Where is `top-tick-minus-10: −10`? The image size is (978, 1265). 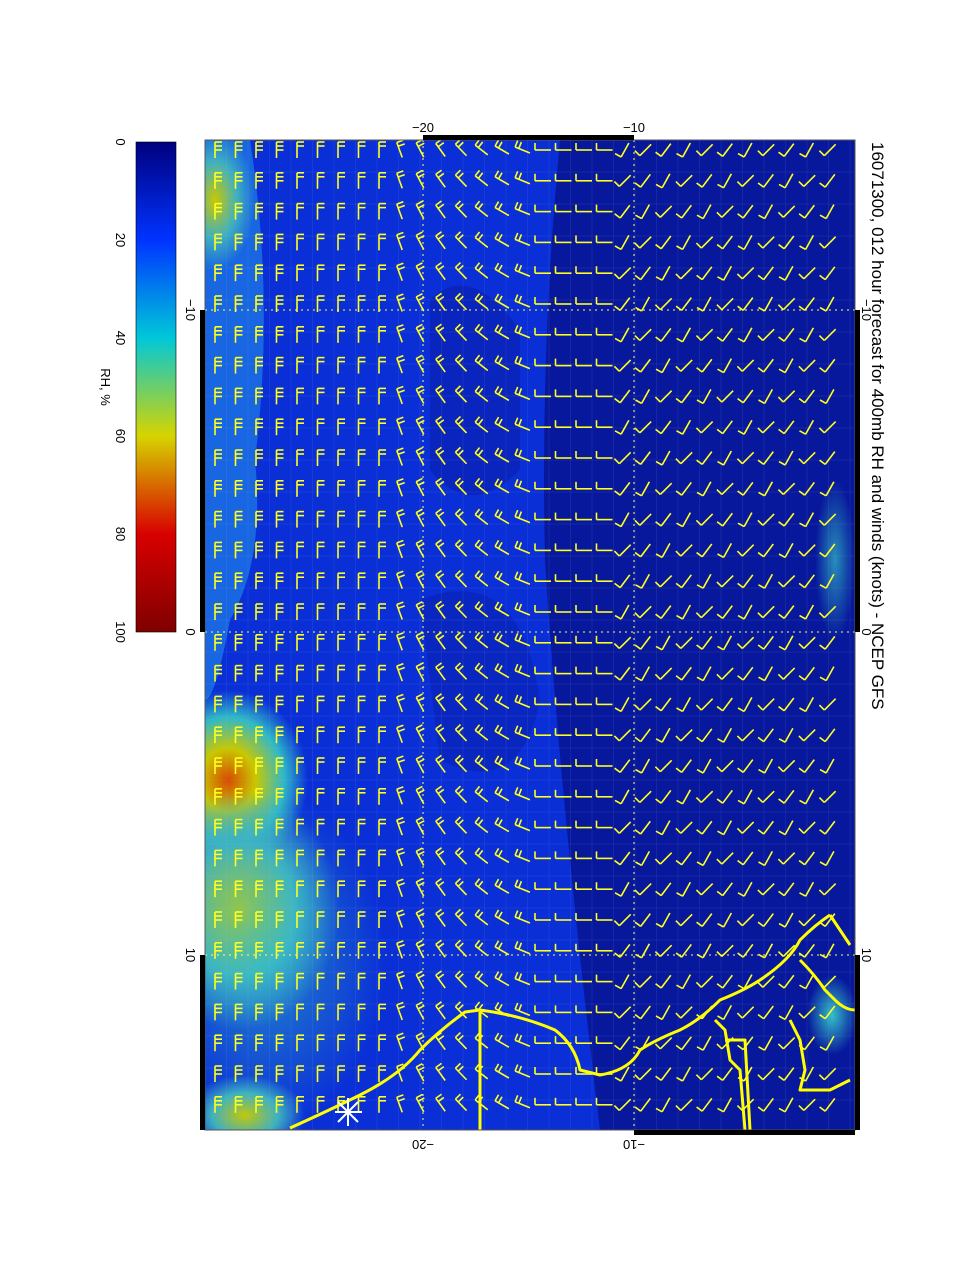
top-tick-minus-10: −10 is located at coordinates (634, 127).